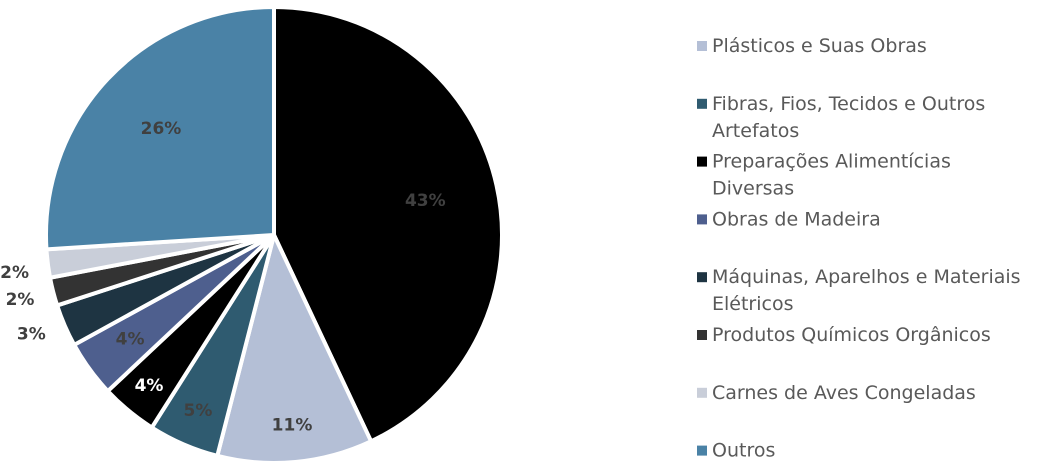  Describe the element at coordinates (796, 219) in the screenshot. I see `legend-label: Obras de Madeira` at that location.